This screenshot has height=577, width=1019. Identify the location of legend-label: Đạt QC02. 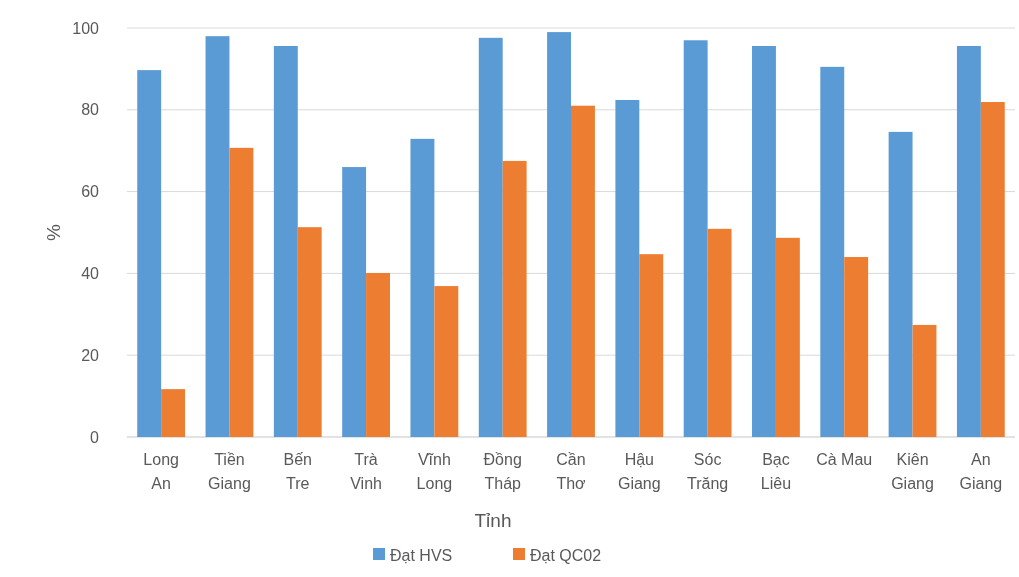
(566, 555).